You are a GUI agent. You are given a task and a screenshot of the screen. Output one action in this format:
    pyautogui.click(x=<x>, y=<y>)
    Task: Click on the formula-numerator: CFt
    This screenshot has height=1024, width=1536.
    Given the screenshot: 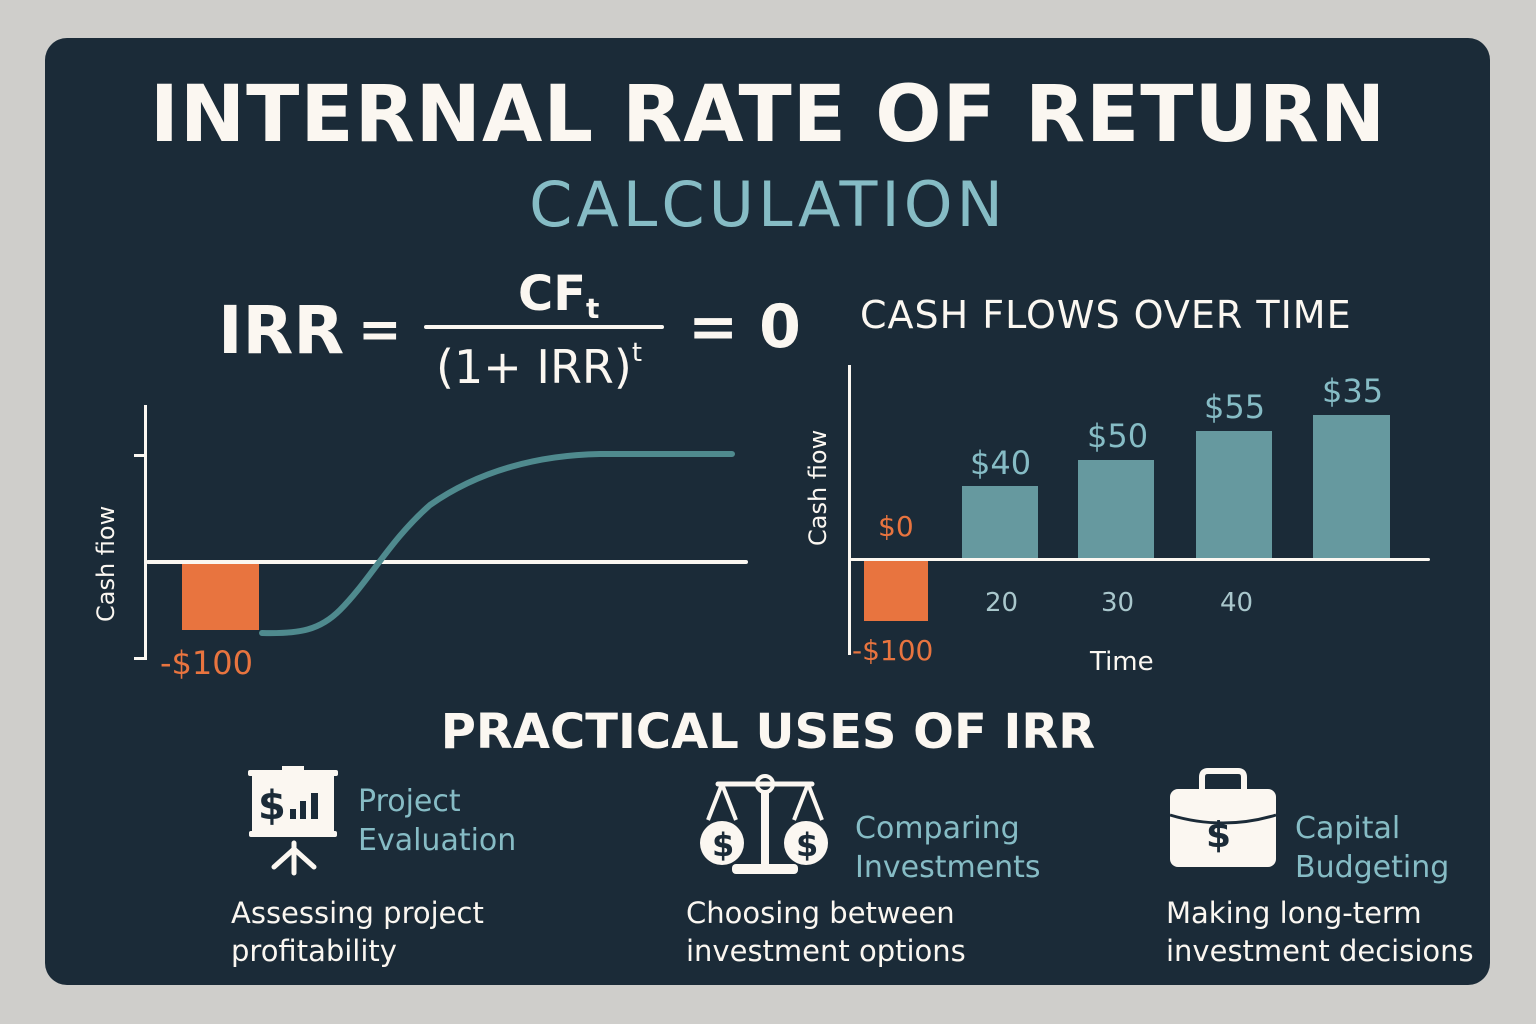 What is the action you would take?
    pyautogui.click(x=558, y=295)
    